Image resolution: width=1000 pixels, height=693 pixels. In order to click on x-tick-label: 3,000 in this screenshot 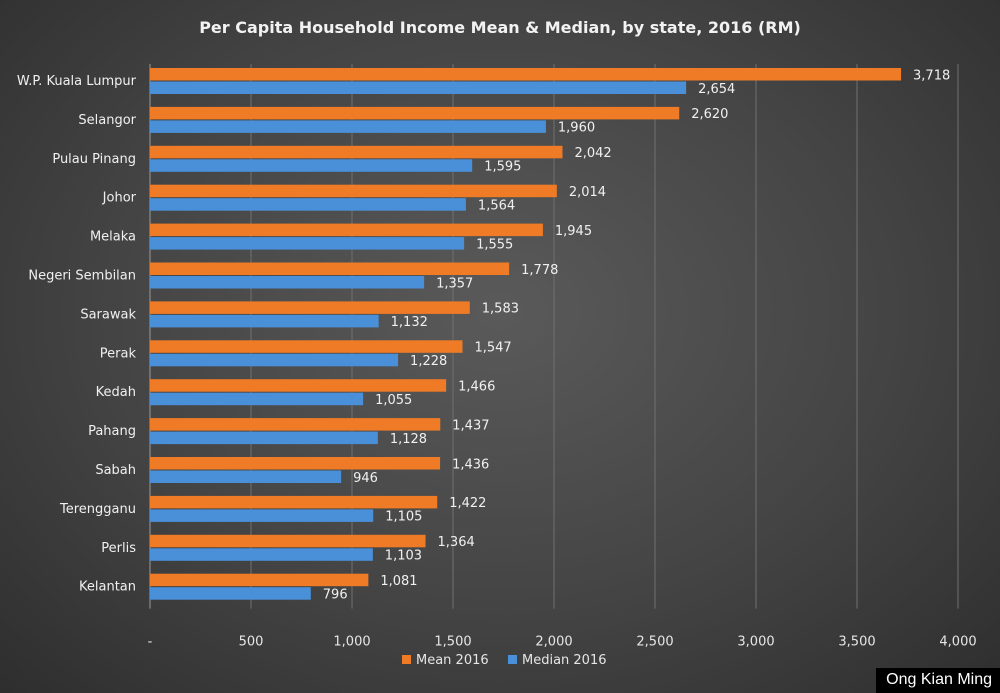, I will do `click(755, 642)`.